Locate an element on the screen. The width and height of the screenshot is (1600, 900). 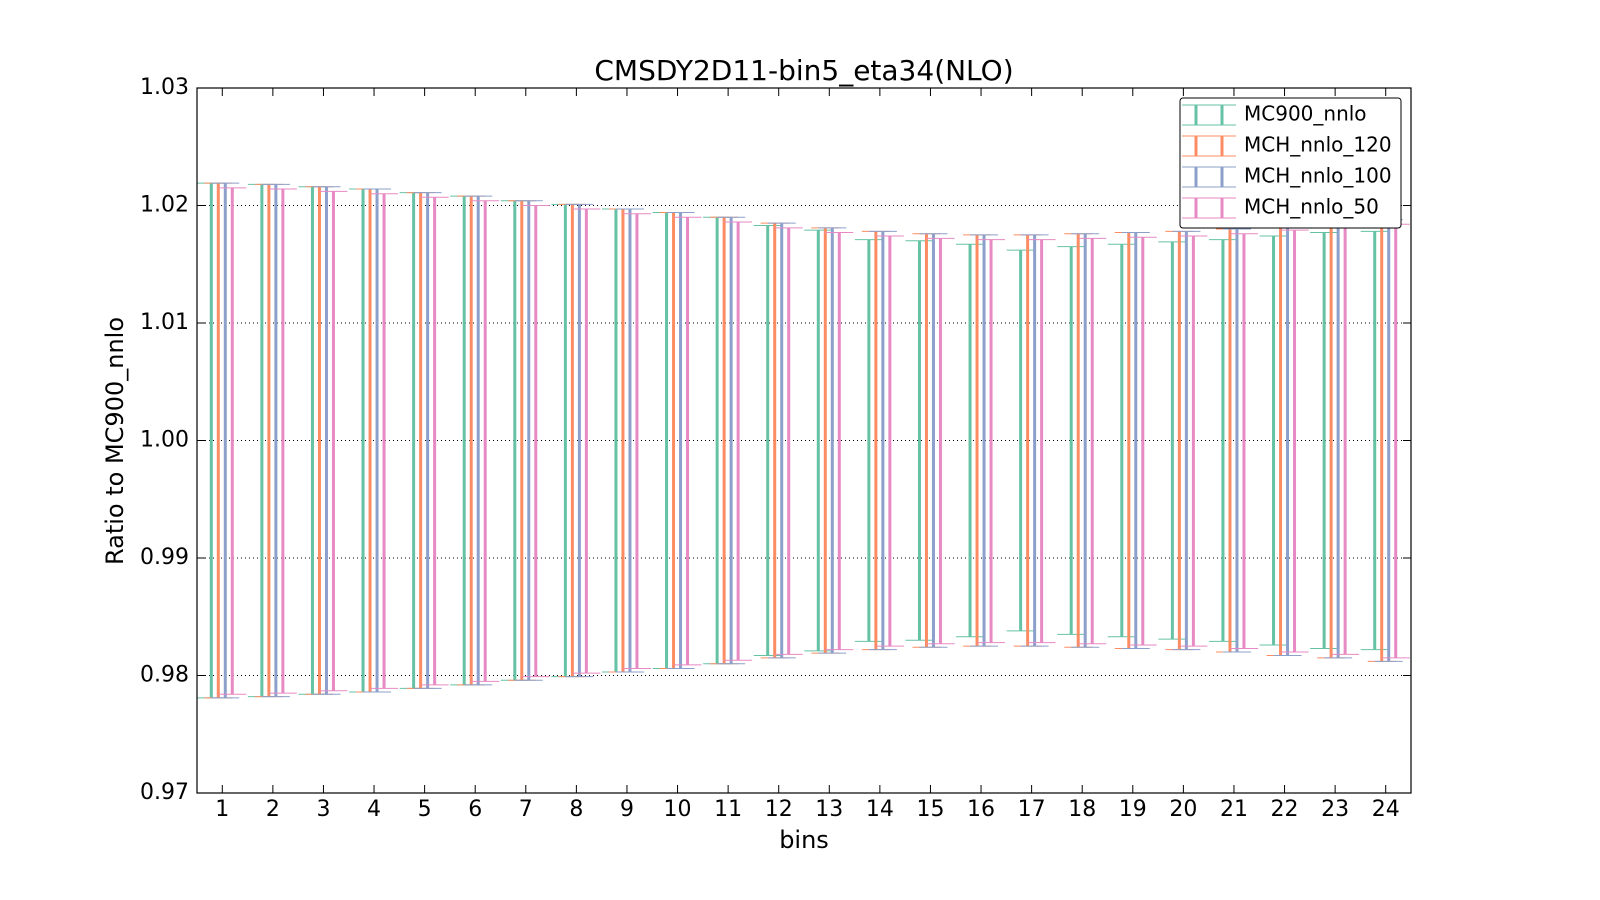
y-tick-label: 1.02 is located at coordinates (164, 205).